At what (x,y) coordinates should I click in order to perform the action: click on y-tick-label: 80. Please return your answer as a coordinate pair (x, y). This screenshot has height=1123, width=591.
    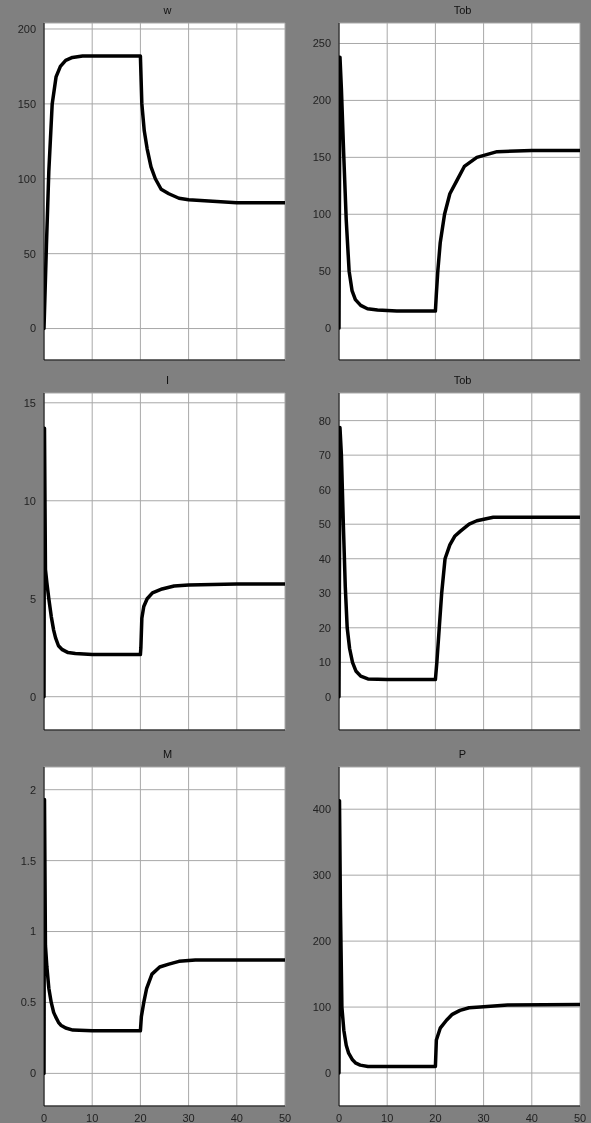
    Looking at the image, I should click on (324, 420).